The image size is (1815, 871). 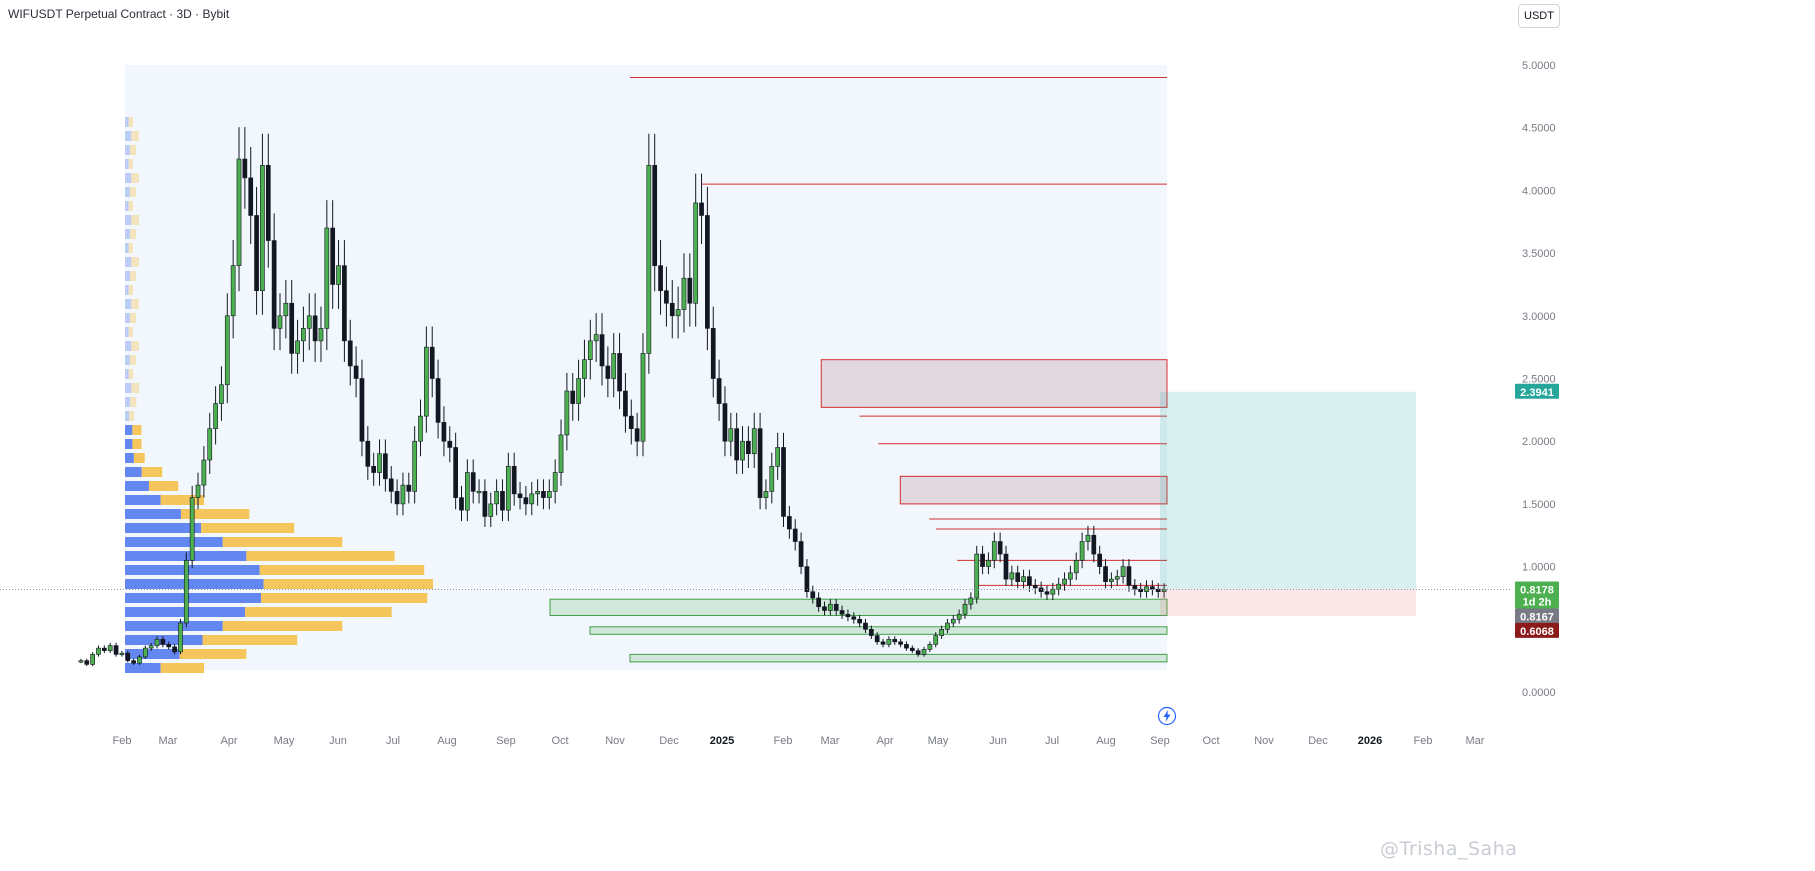 I want to click on time-tick-label: Jun, so click(x=338, y=741).